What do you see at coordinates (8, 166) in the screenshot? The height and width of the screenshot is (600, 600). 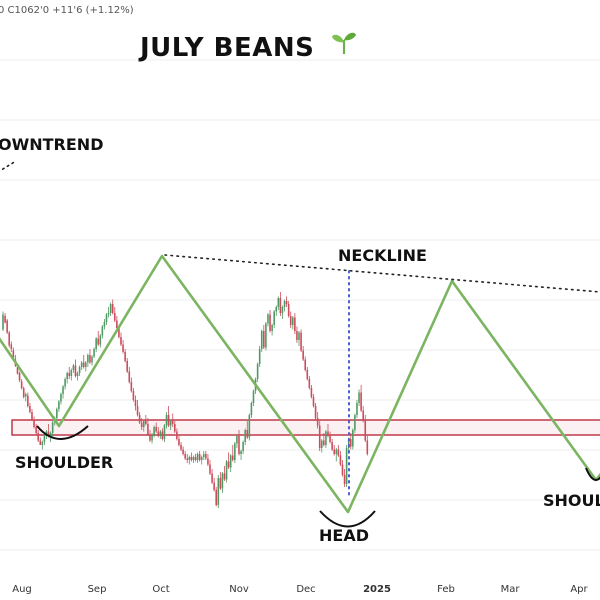 I see `downtrend-line` at bounding box center [8, 166].